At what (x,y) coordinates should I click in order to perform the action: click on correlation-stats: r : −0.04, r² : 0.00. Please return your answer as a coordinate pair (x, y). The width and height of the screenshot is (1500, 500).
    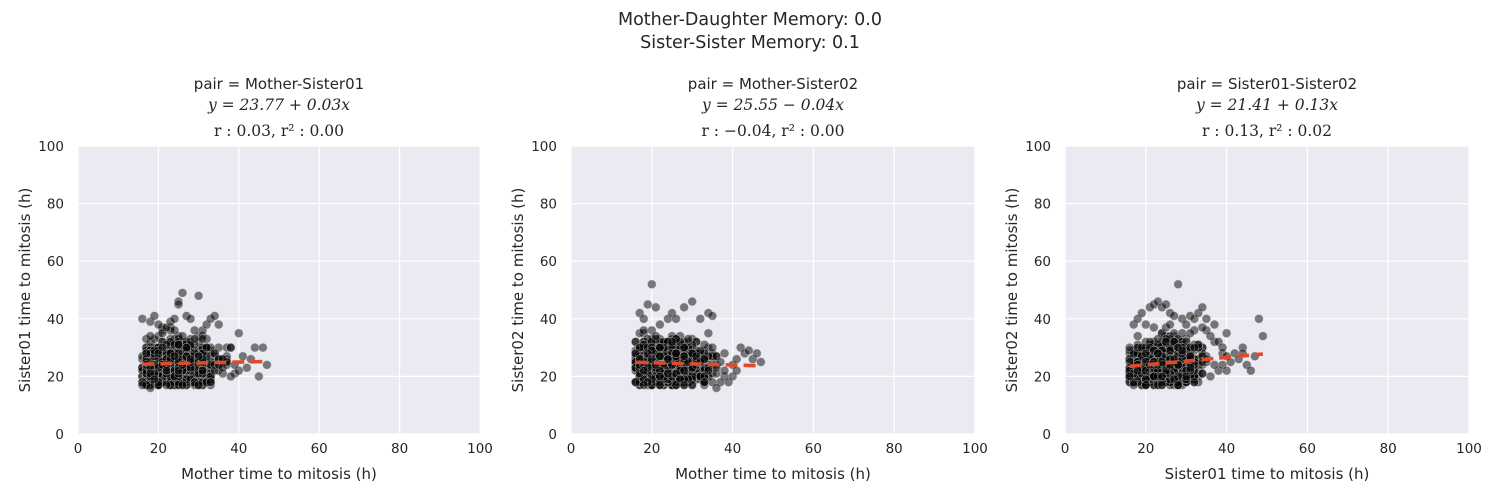
    Looking at the image, I should click on (772, 131).